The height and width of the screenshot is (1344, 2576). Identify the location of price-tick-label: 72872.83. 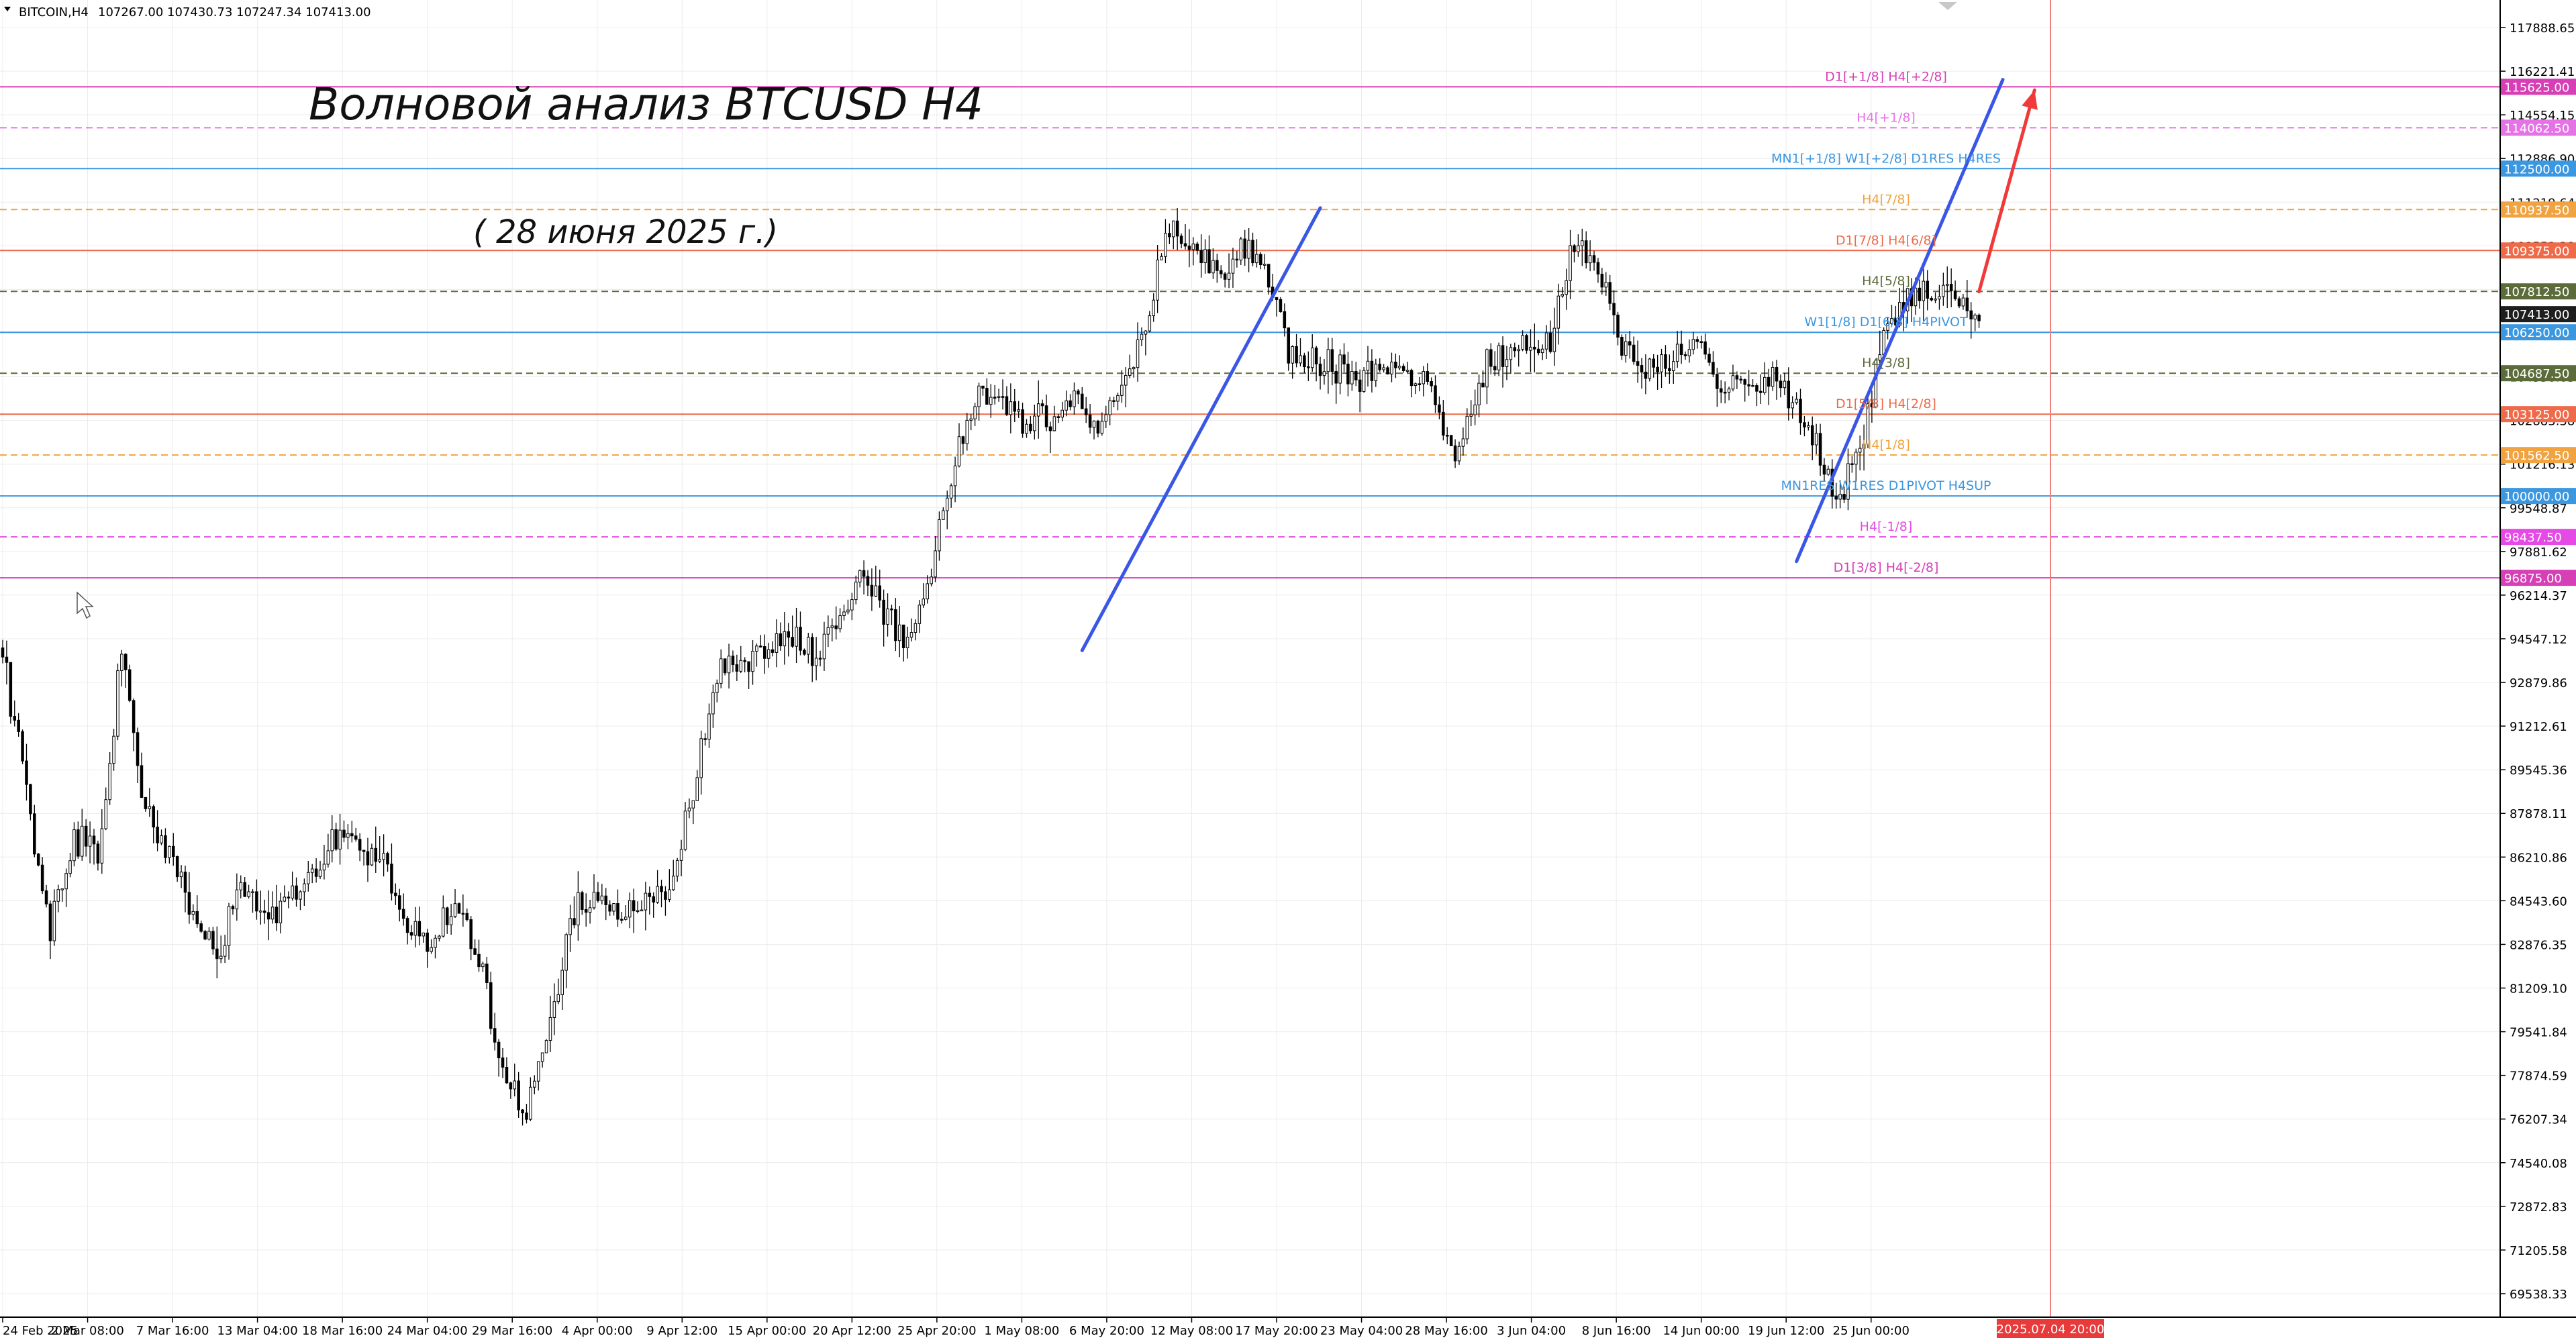
(2538, 1207).